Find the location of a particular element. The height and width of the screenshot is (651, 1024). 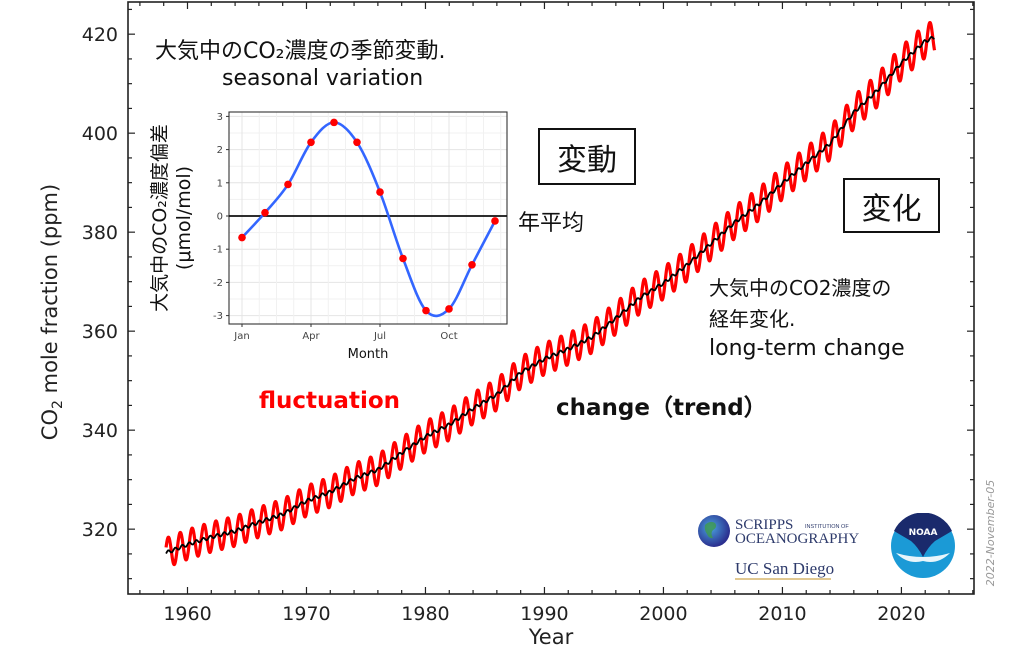

scripps-text: SCRIPPS is located at coordinates (764, 525).